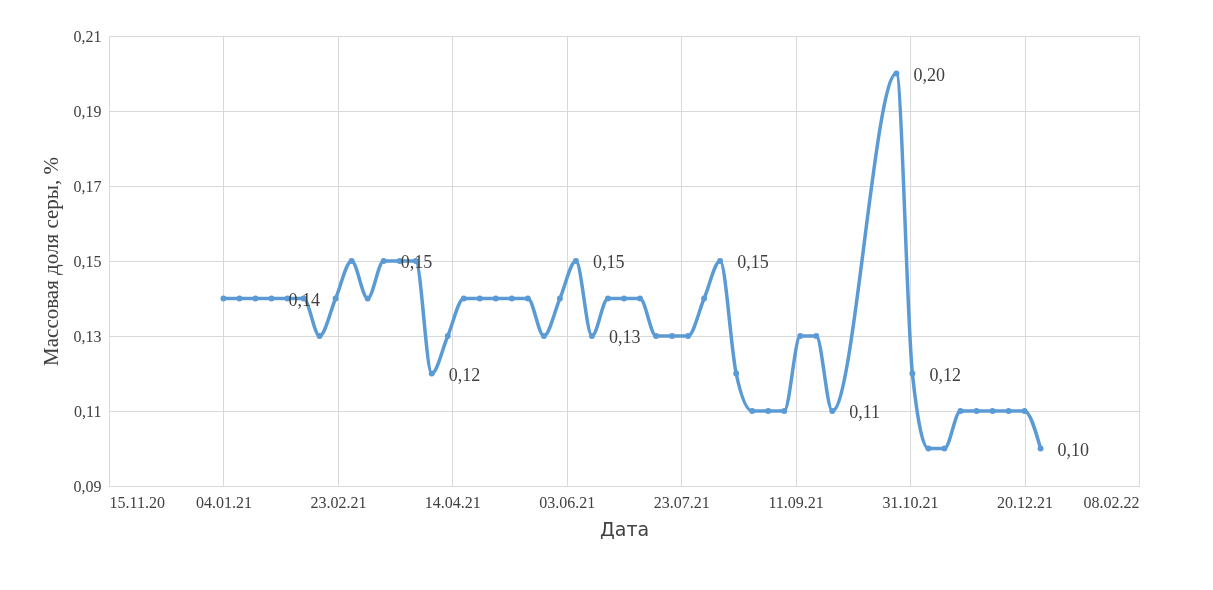 Image resolution: width=1213 pixels, height=590 pixels. Describe the element at coordinates (87, 111) in the screenshot. I see `y-tick-label: 0,19` at that location.